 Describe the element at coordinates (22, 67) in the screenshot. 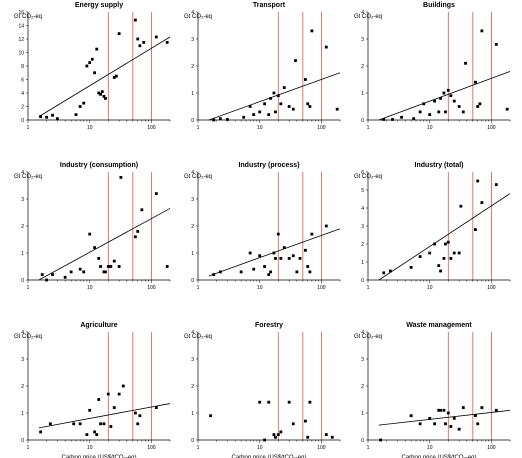

I see `y-tick-label: 8` at that location.